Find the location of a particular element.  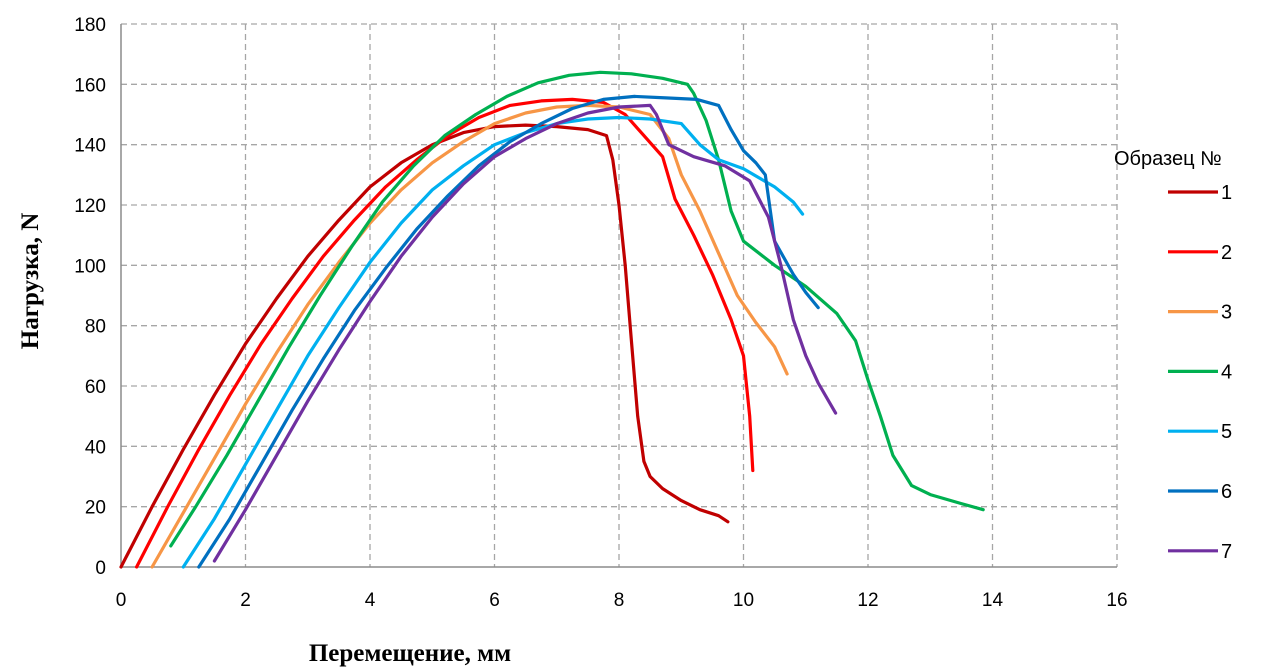

x-tick-label: 6 is located at coordinates (494, 600).